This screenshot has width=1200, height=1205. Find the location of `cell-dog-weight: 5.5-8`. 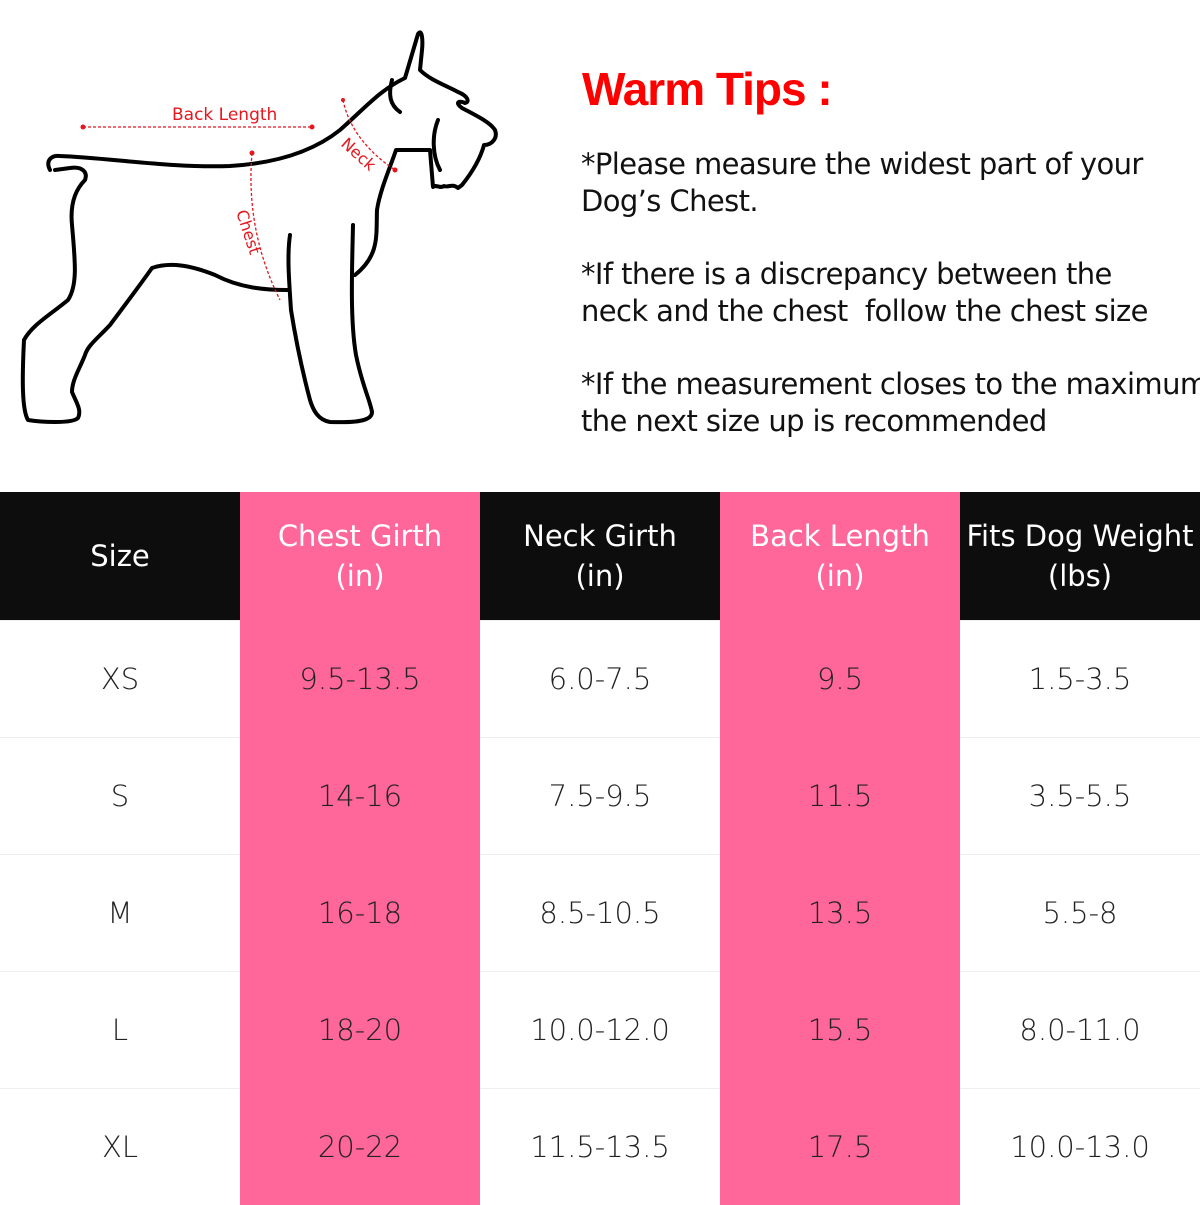

cell-dog-weight: 5.5-8 is located at coordinates (1080, 913).